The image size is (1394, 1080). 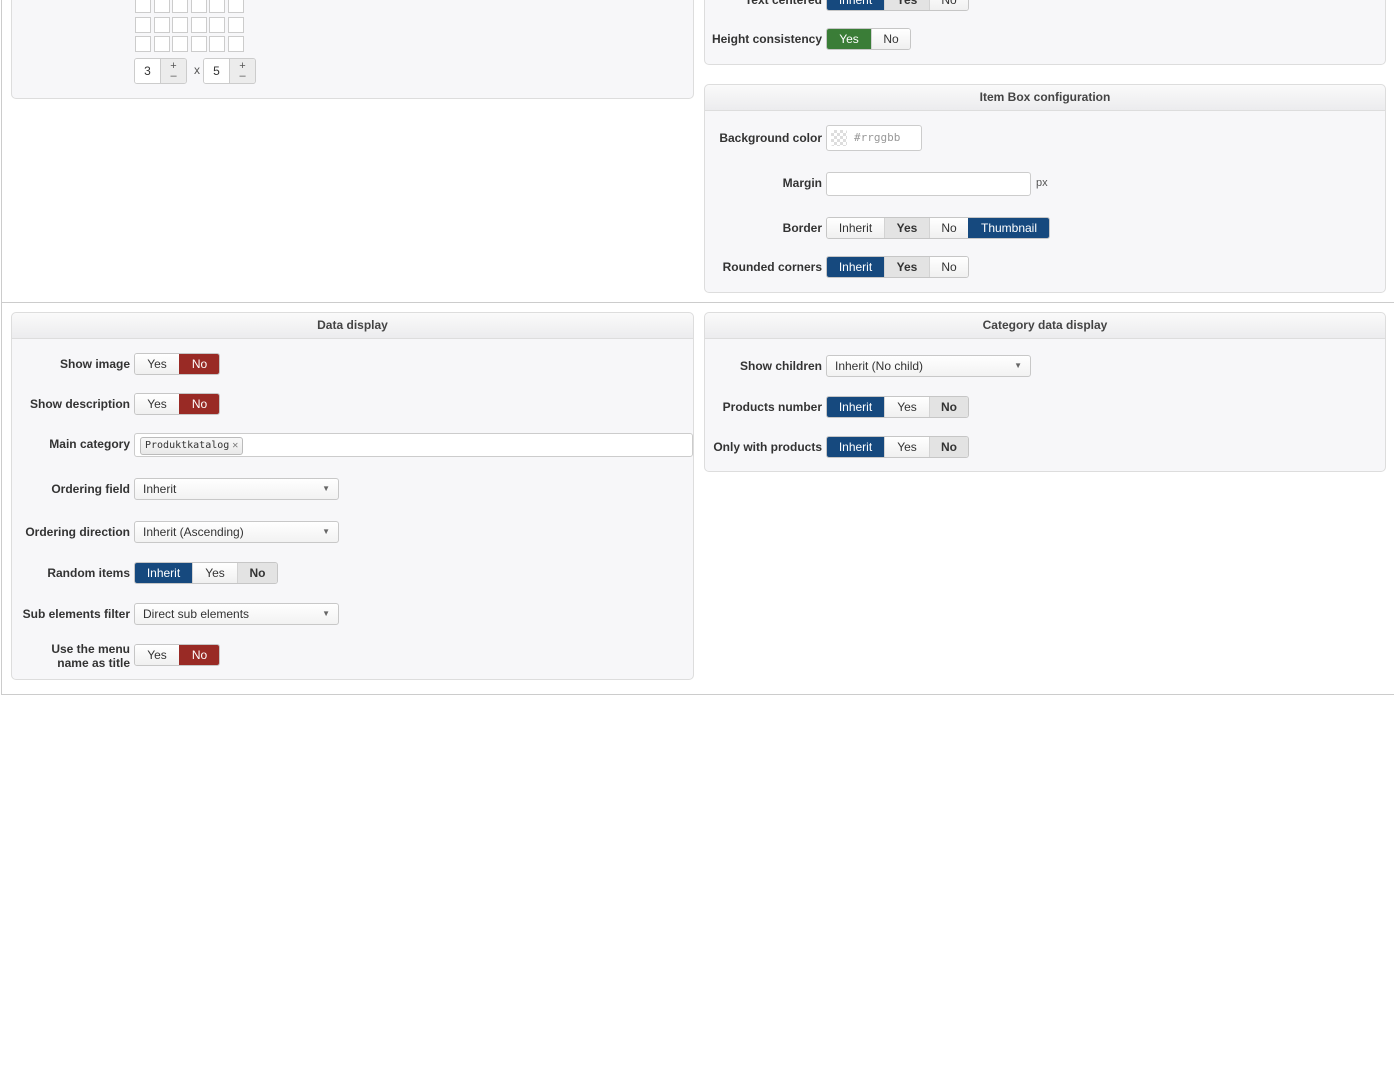 I want to click on rows-stepper-value: 3, so click(x=147, y=71).